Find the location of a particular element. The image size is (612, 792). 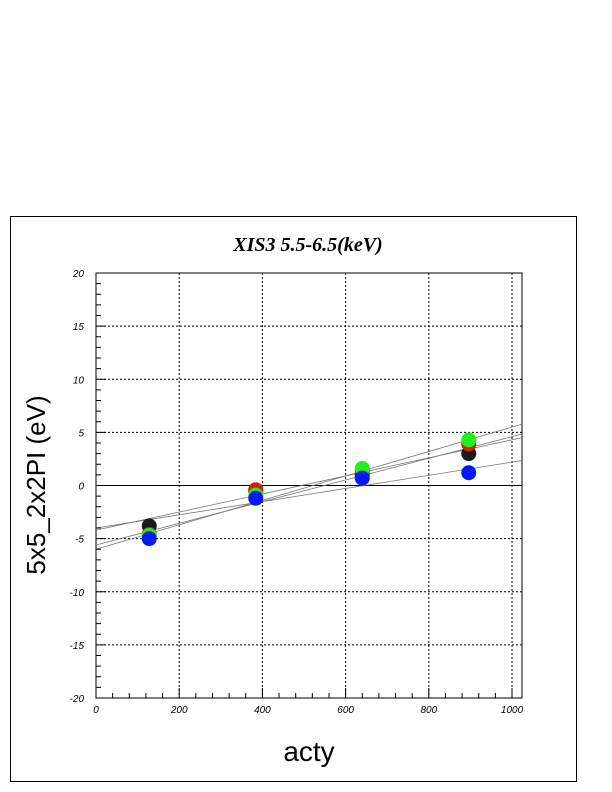

fit-lines is located at coordinates (309, 486).